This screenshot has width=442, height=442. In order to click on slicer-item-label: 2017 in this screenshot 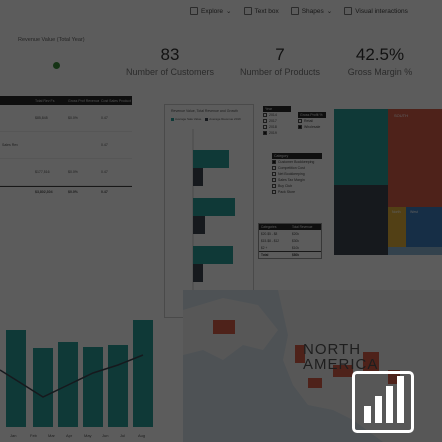, I will do `click(273, 121)`.